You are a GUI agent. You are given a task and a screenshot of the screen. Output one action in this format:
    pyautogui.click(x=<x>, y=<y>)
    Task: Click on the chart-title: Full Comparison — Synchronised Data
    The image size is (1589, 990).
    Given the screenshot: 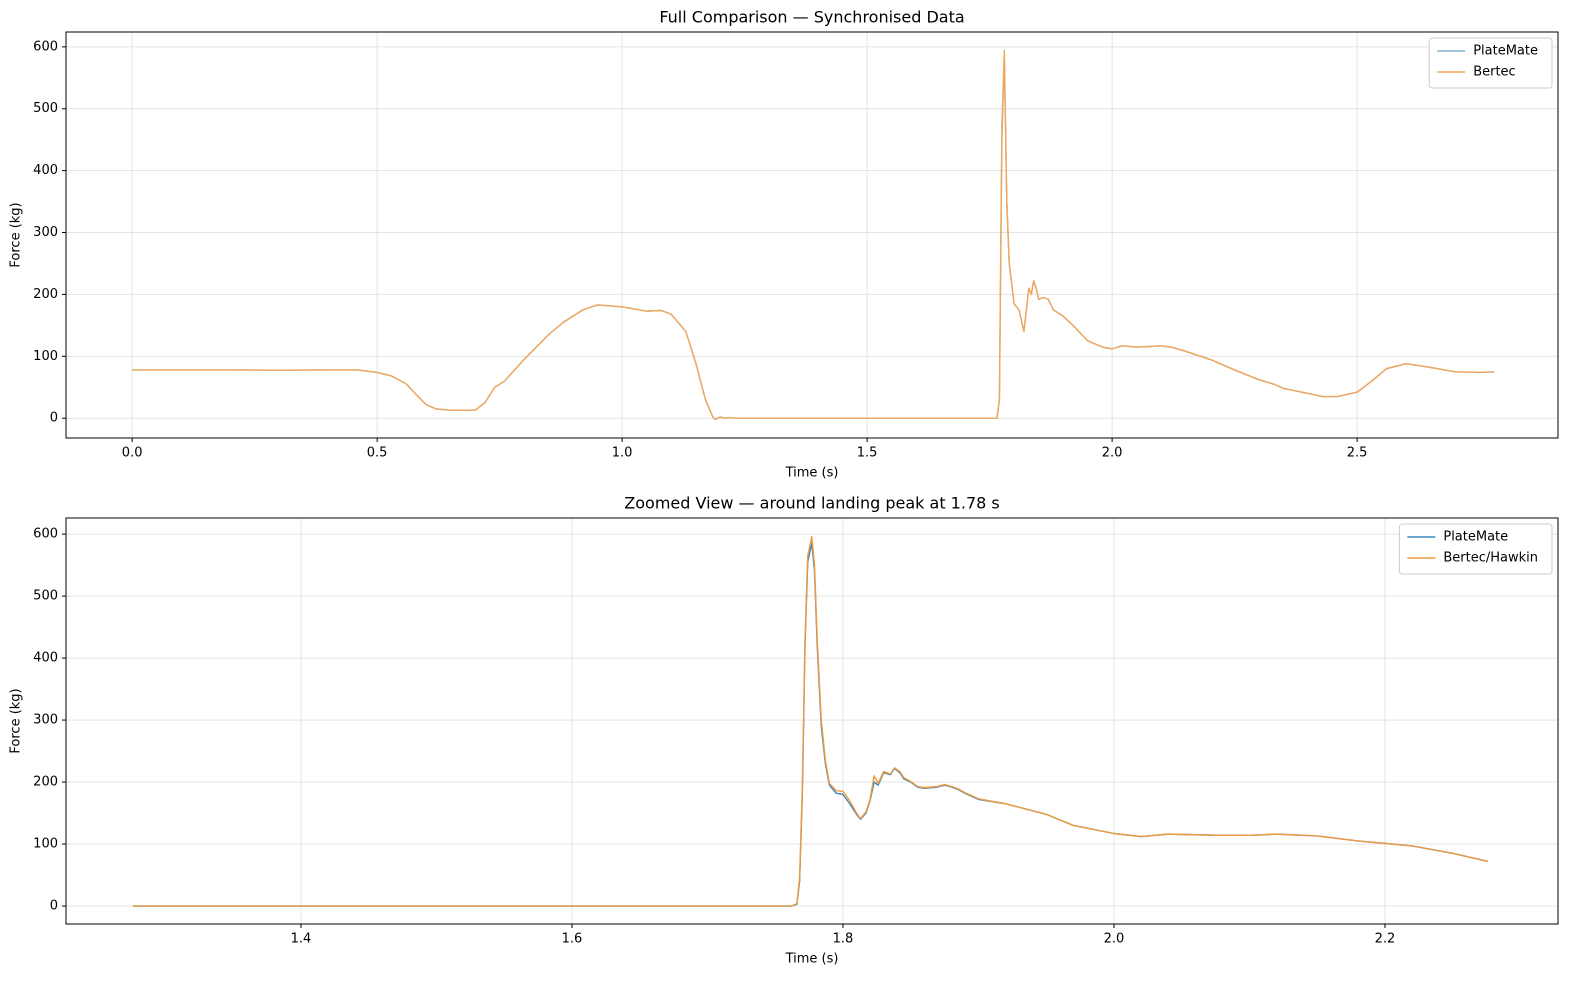 What is the action you would take?
    pyautogui.click(x=811, y=17)
    